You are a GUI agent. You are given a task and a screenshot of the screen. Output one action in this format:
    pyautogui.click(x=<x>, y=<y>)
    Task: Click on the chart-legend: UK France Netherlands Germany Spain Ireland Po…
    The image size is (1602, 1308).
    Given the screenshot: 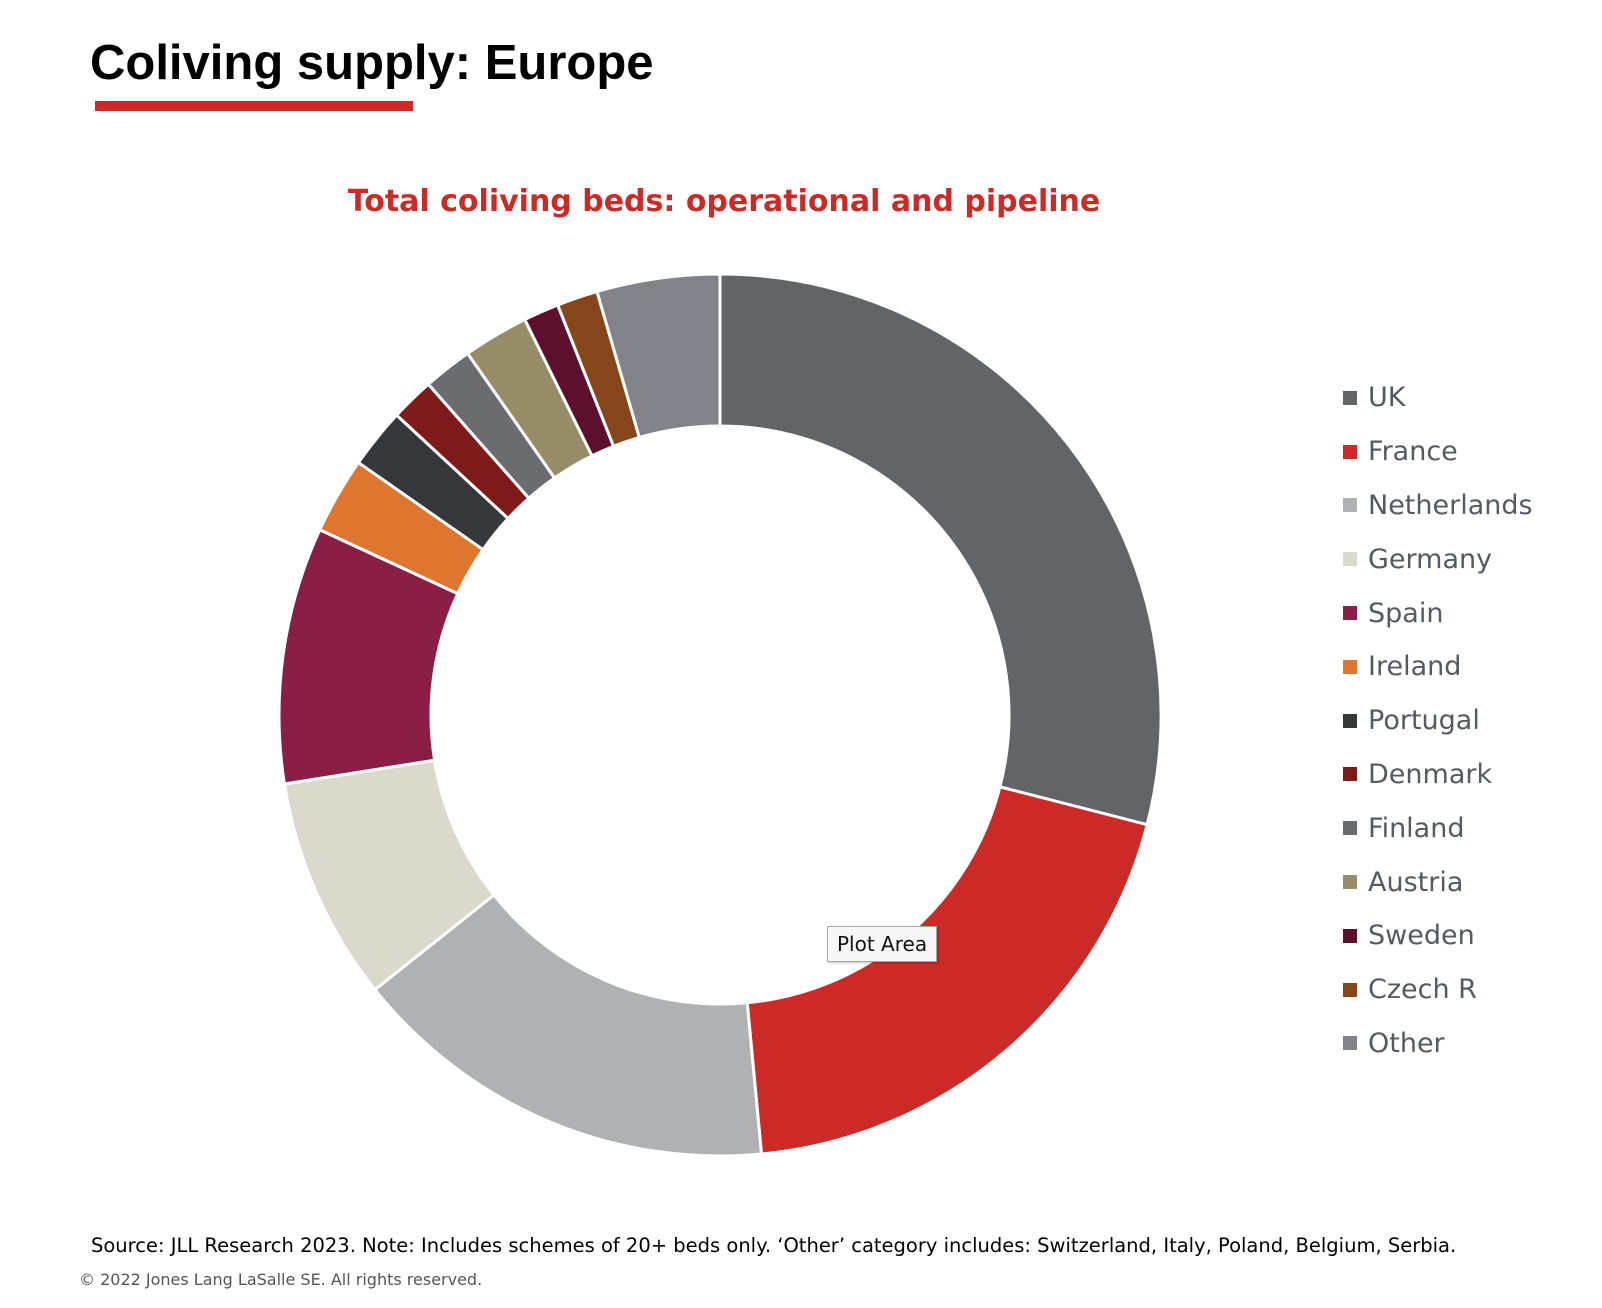 What is the action you would take?
    pyautogui.click(x=1438, y=720)
    